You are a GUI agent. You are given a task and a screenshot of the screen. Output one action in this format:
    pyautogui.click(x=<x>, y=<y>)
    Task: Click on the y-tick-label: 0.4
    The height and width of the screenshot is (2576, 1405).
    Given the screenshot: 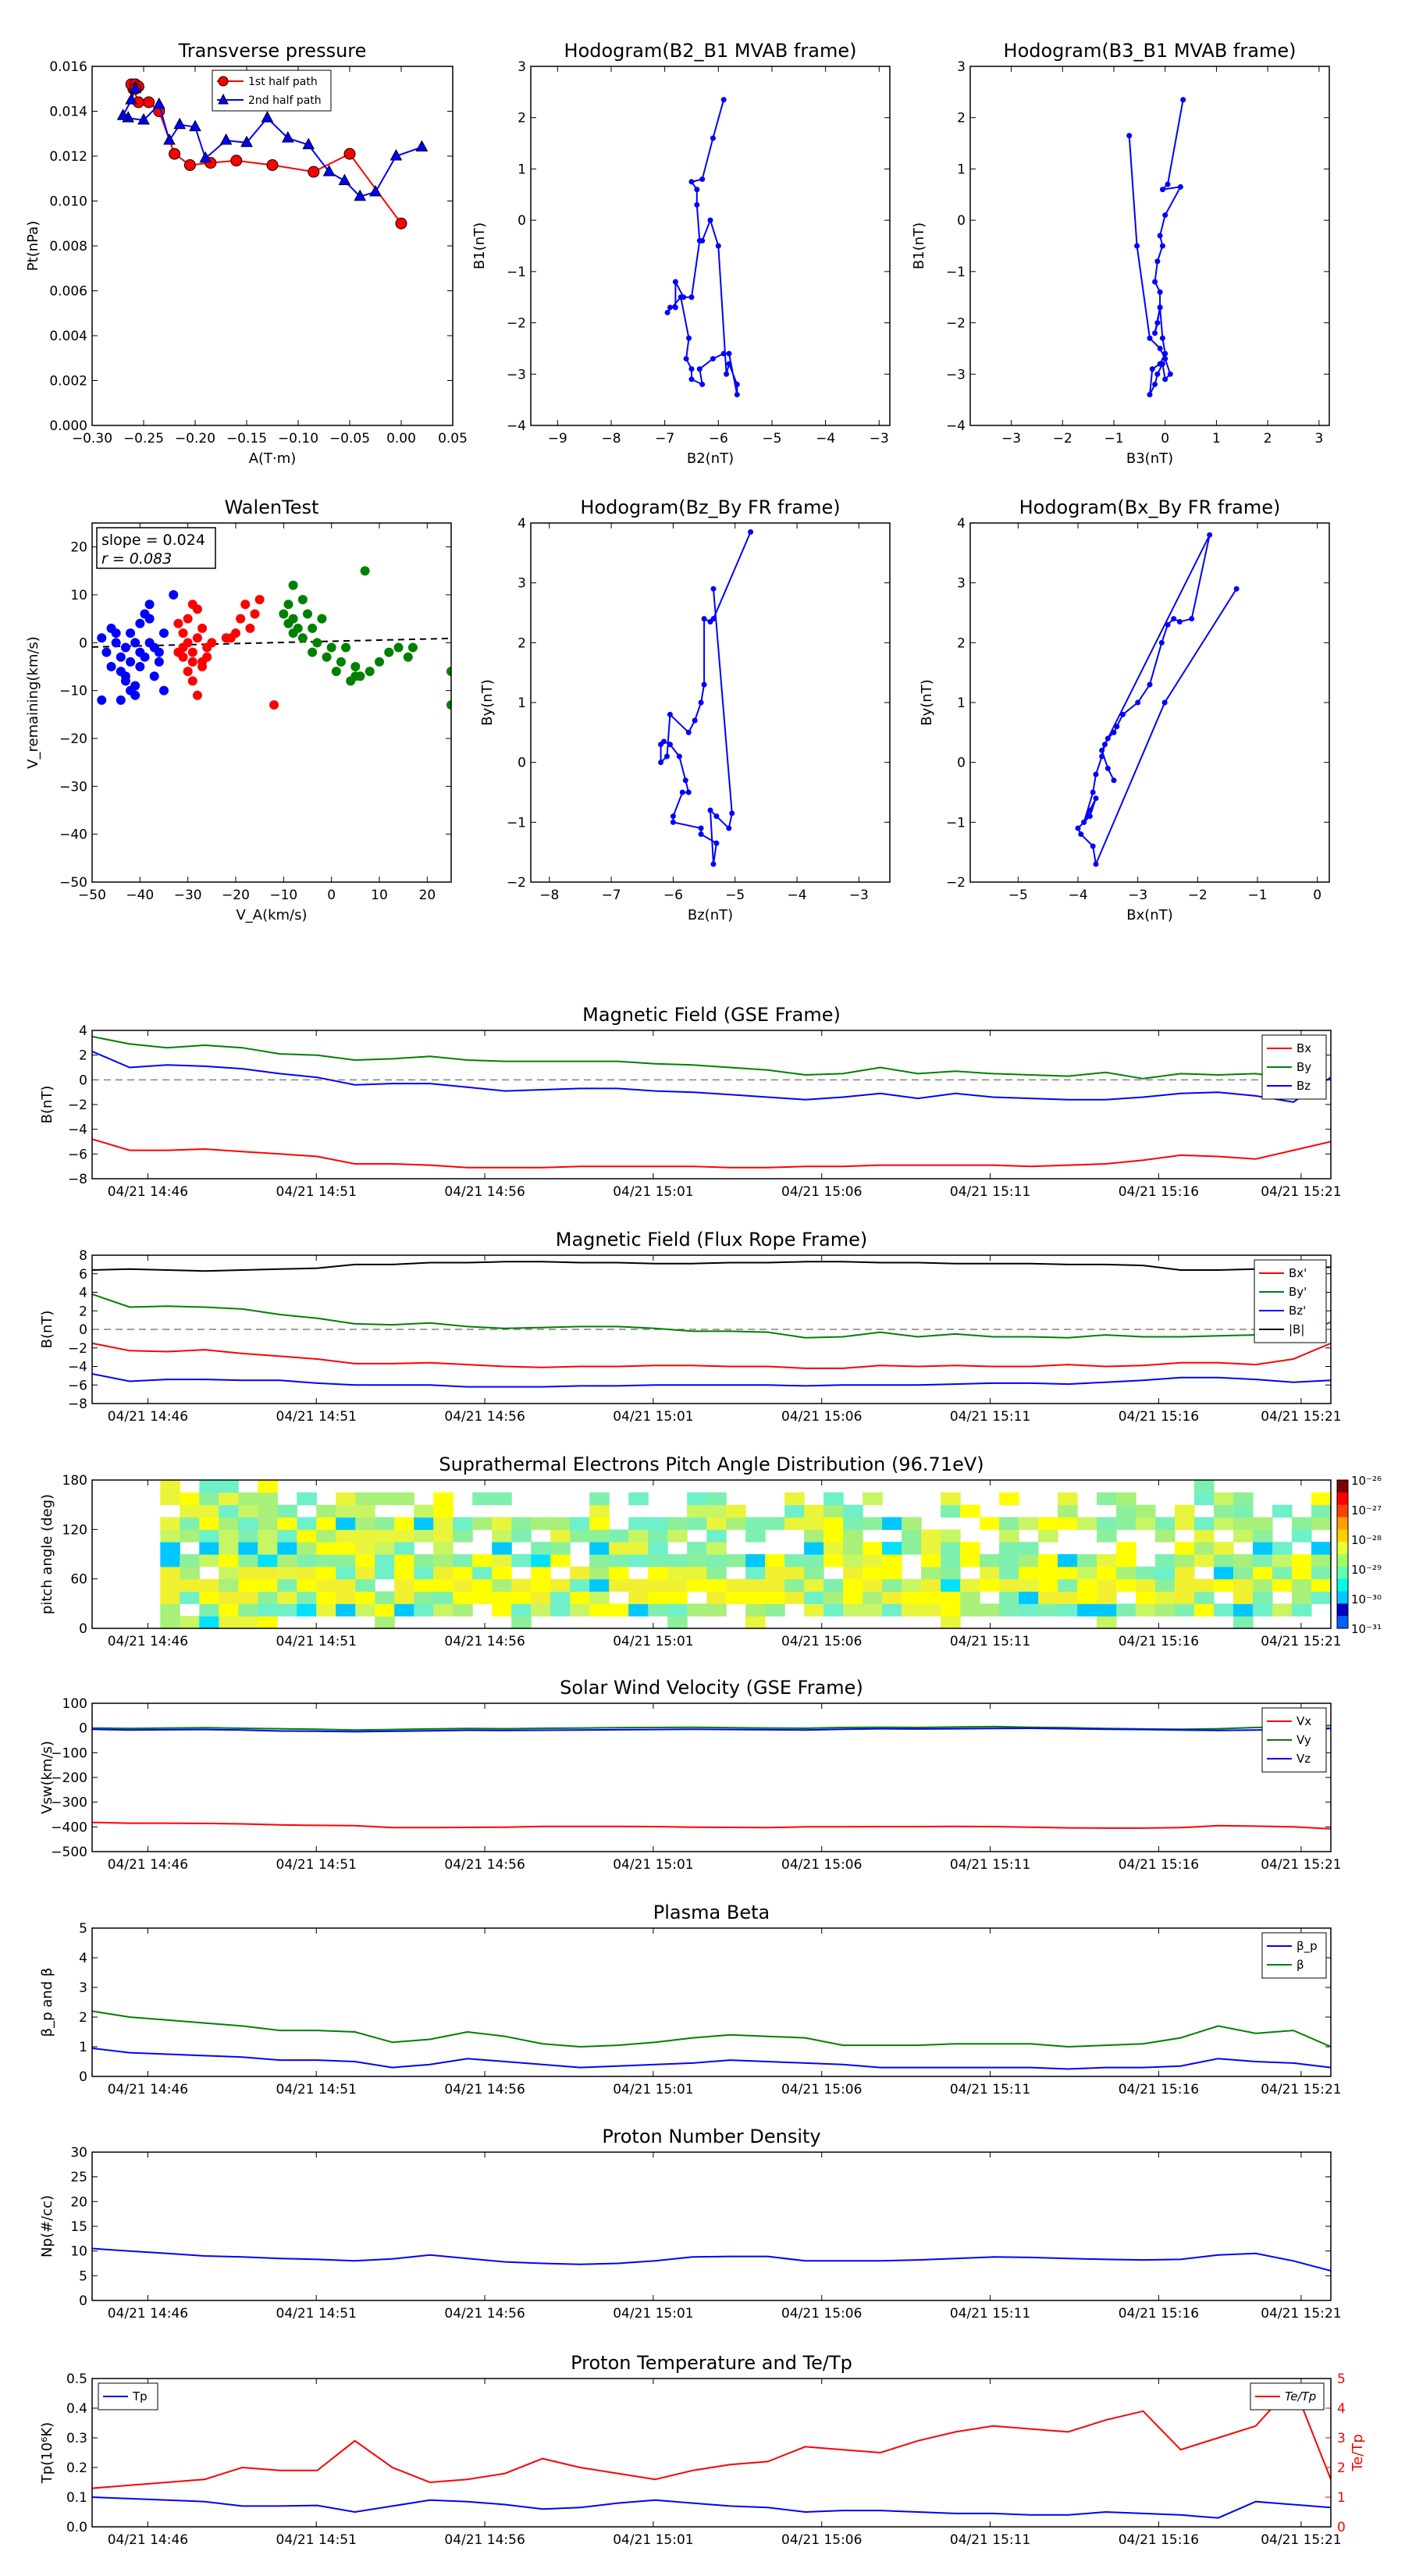 What is the action you would take?
    pyautogui.click(x=76, y=2409)
    